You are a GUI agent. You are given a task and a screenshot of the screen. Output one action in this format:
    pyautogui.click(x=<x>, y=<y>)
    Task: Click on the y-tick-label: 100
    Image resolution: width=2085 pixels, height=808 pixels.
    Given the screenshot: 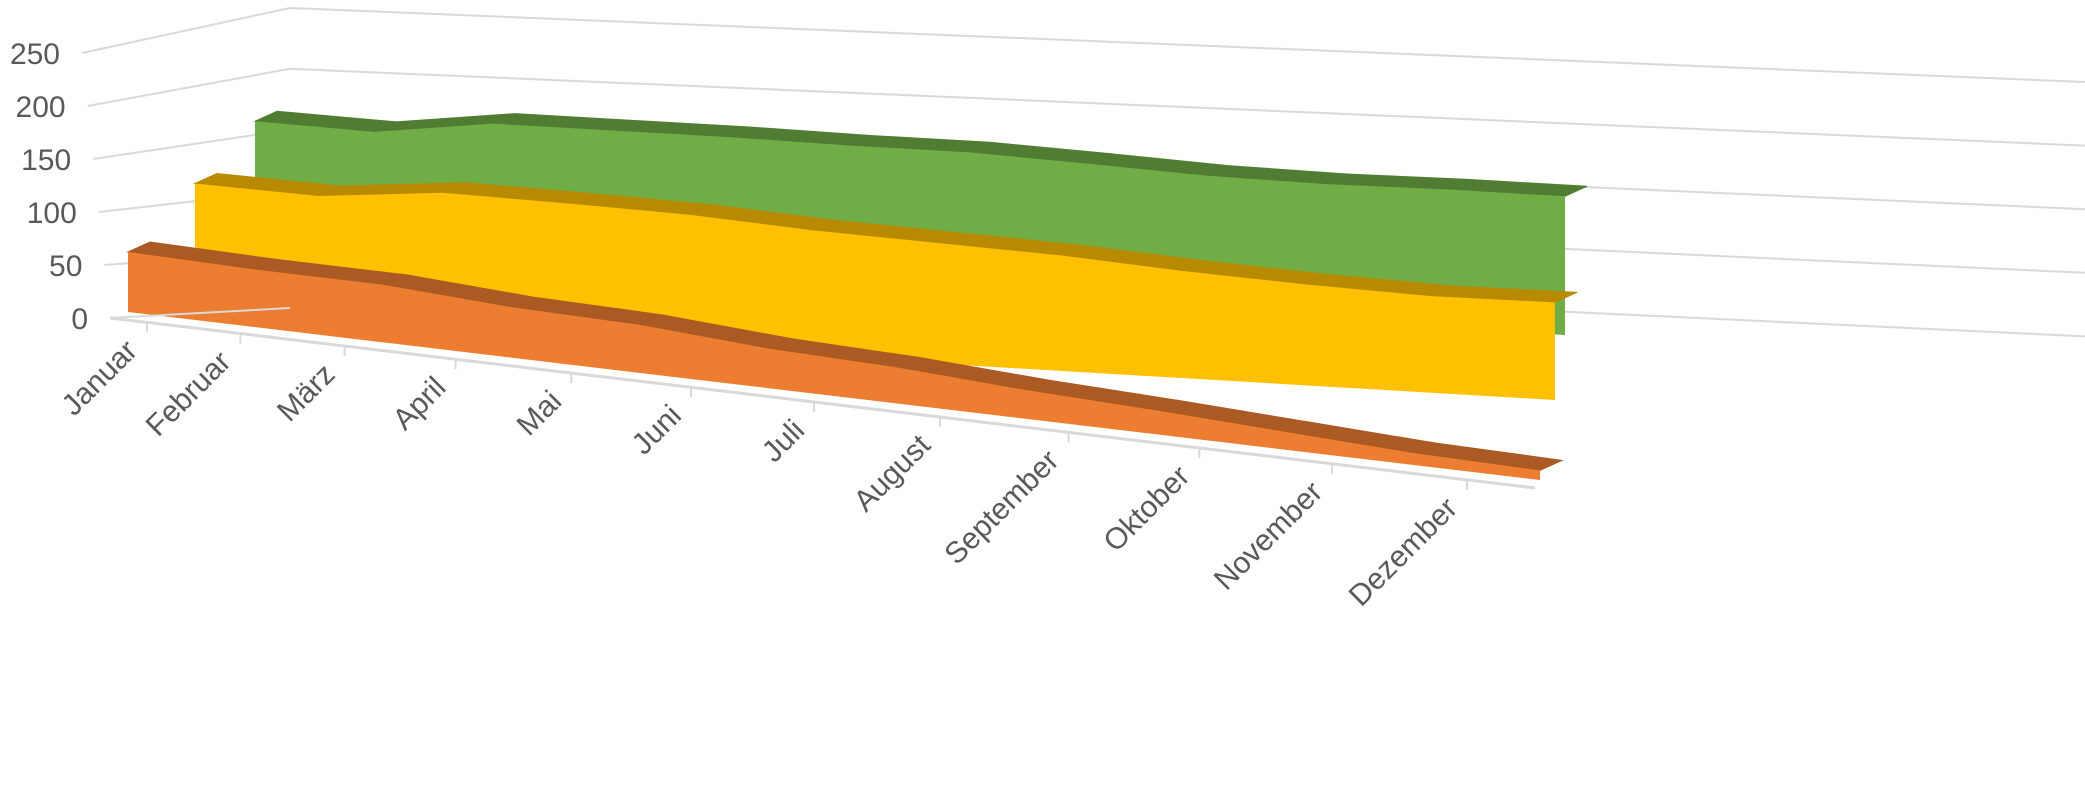 What is the action you would take?
    pyautogui.click(x=52, y=213)
    